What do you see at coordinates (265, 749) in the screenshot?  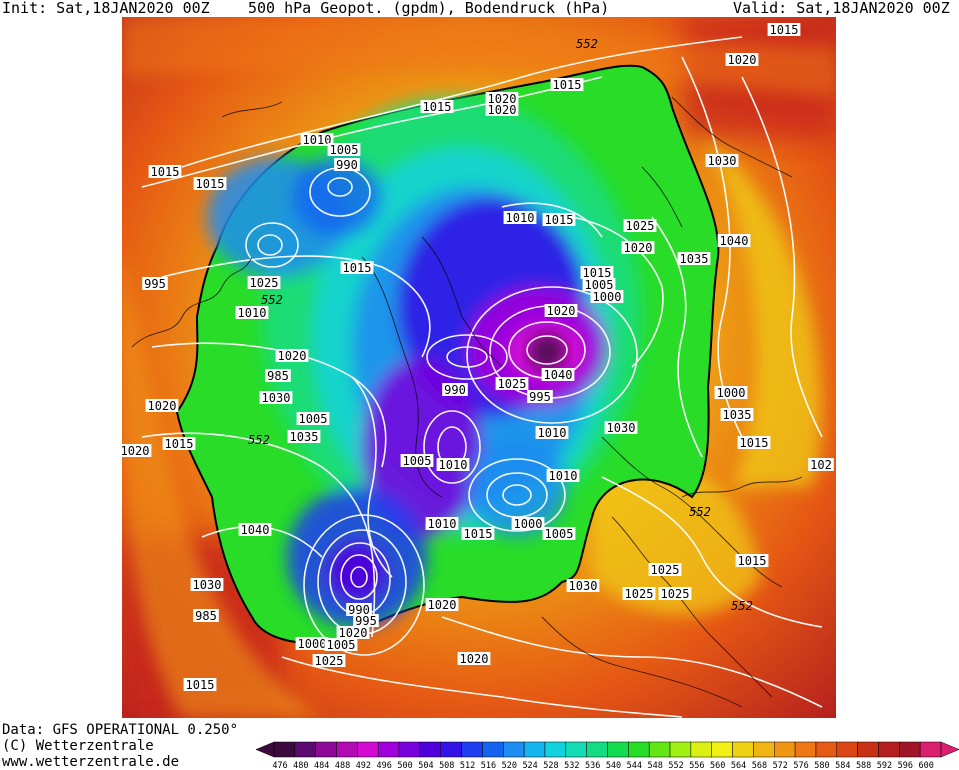 I see `legend-min-arrow` at bounding box center [265, 749].